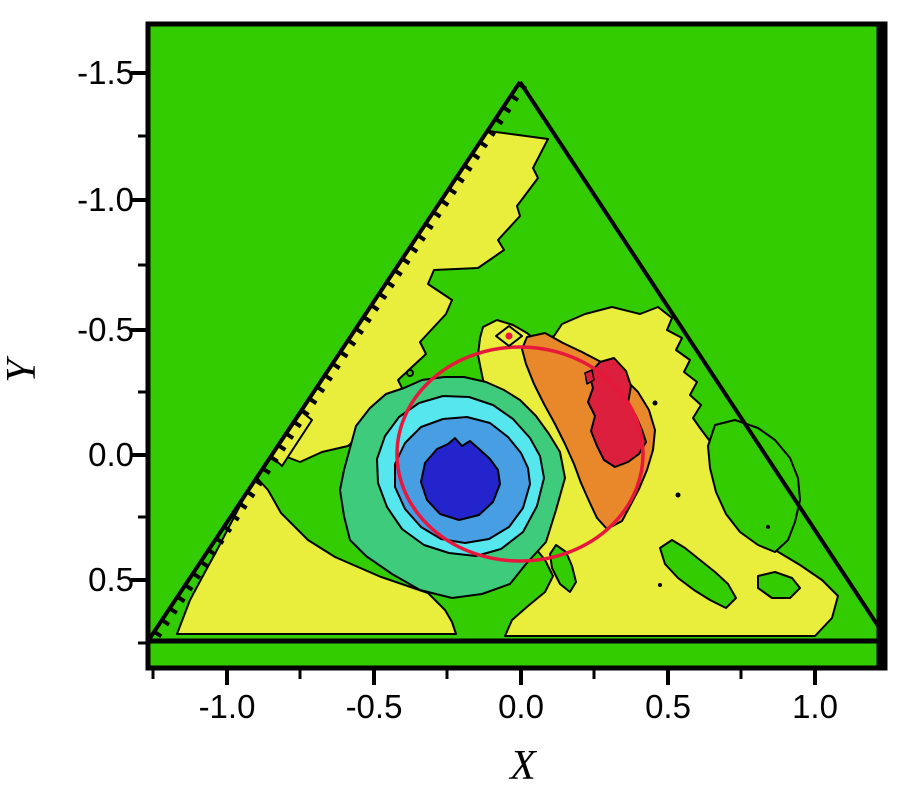  Describe the element at coordinates (227, 706) in the screenshot. I see `x-tick-label: -1.0` at that location.